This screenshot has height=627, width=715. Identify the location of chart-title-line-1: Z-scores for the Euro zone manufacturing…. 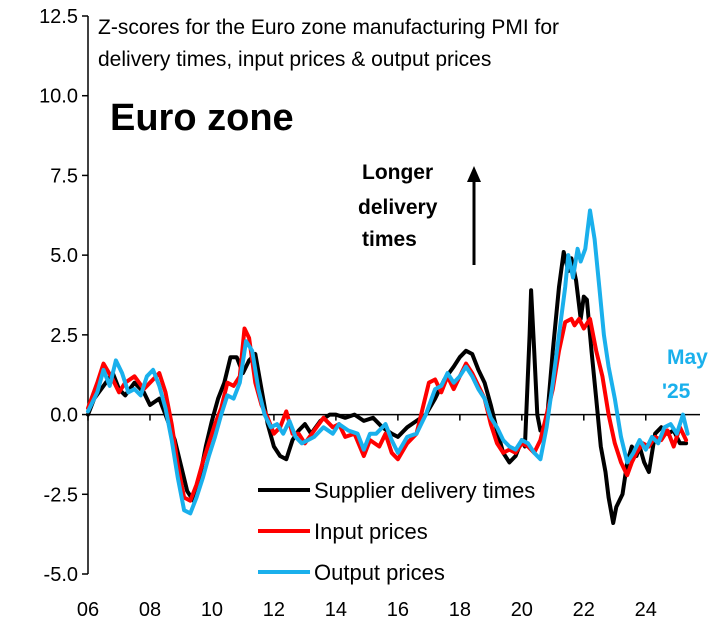
(328, 27).